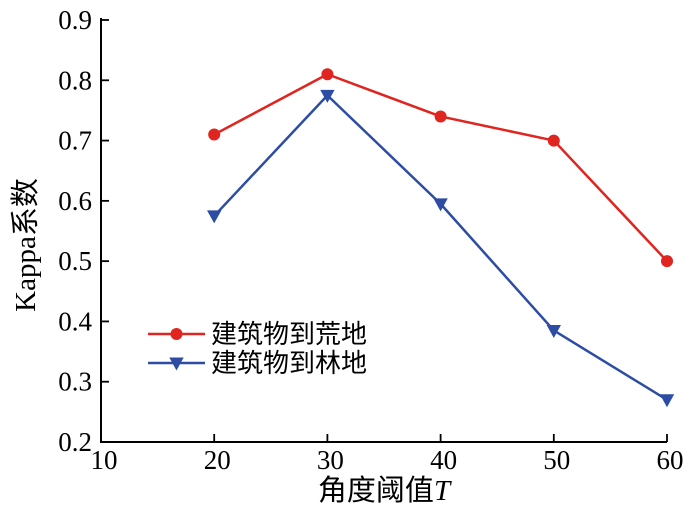  What do you see at coordinates (75, 261) in the screenshot?
I see `y-tick-label: 0.5` at bounding box center [75, 261].